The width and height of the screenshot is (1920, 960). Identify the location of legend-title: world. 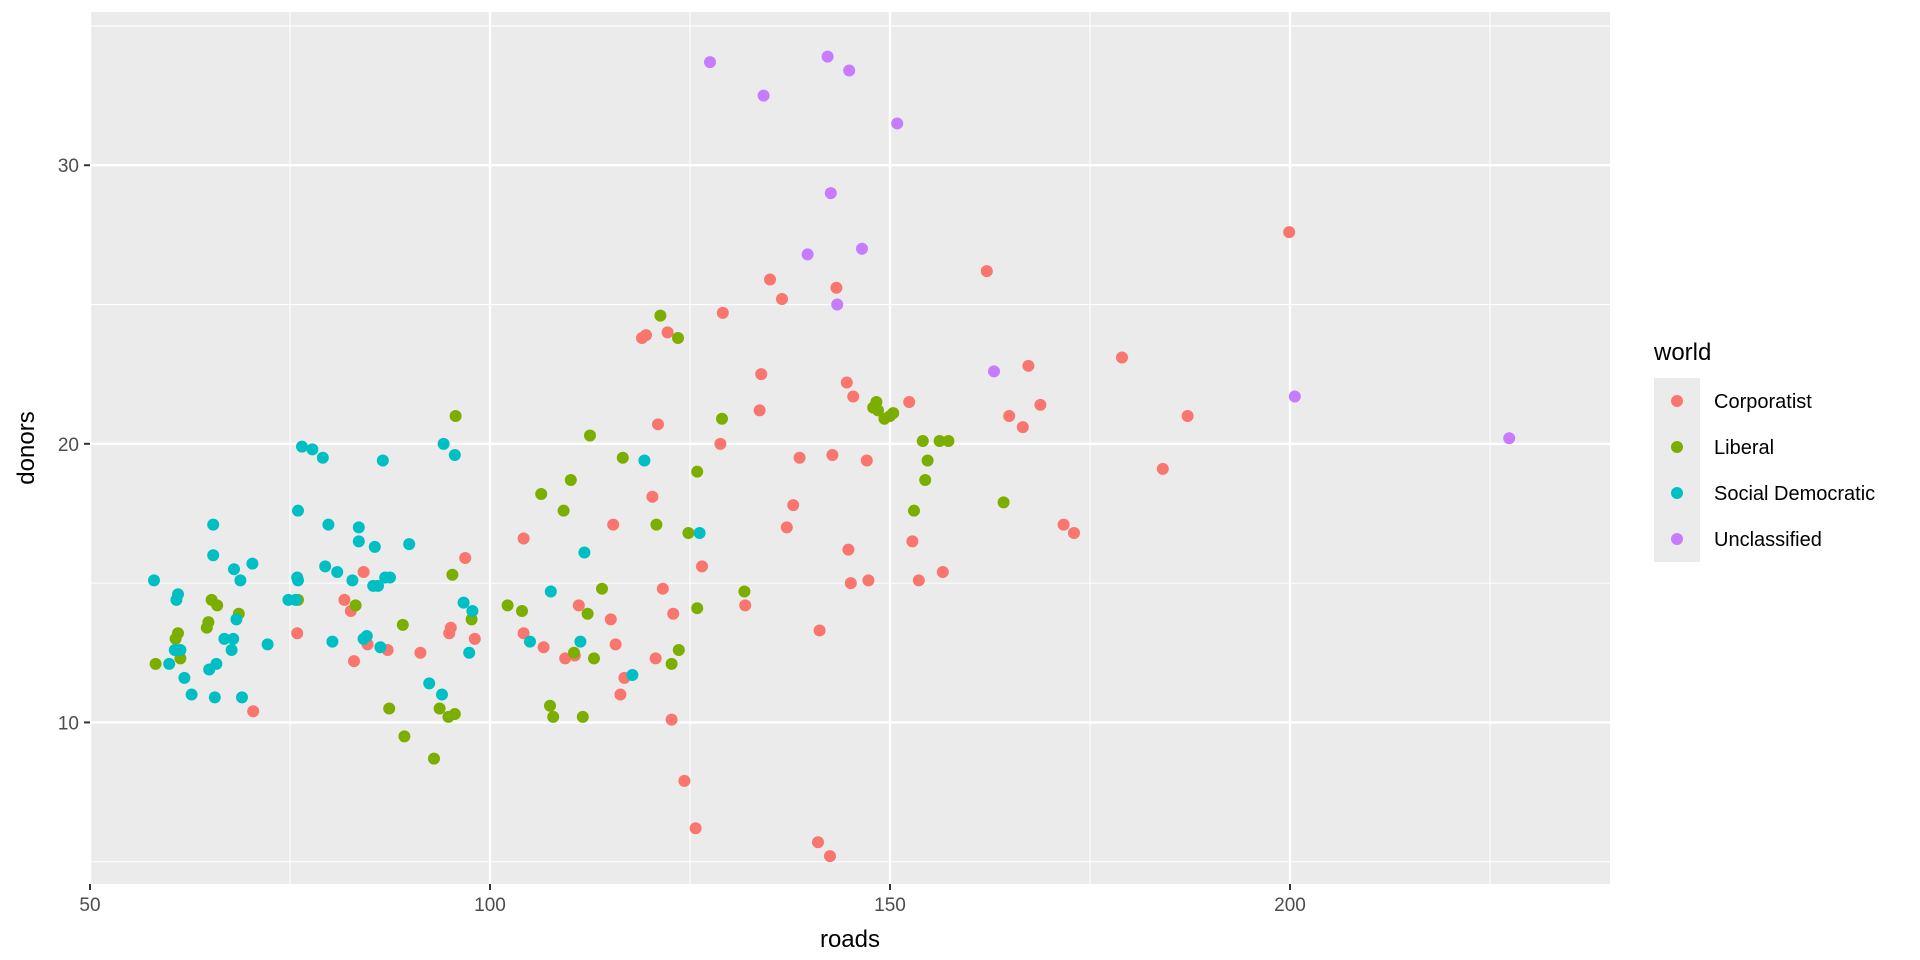
(1682, 352).